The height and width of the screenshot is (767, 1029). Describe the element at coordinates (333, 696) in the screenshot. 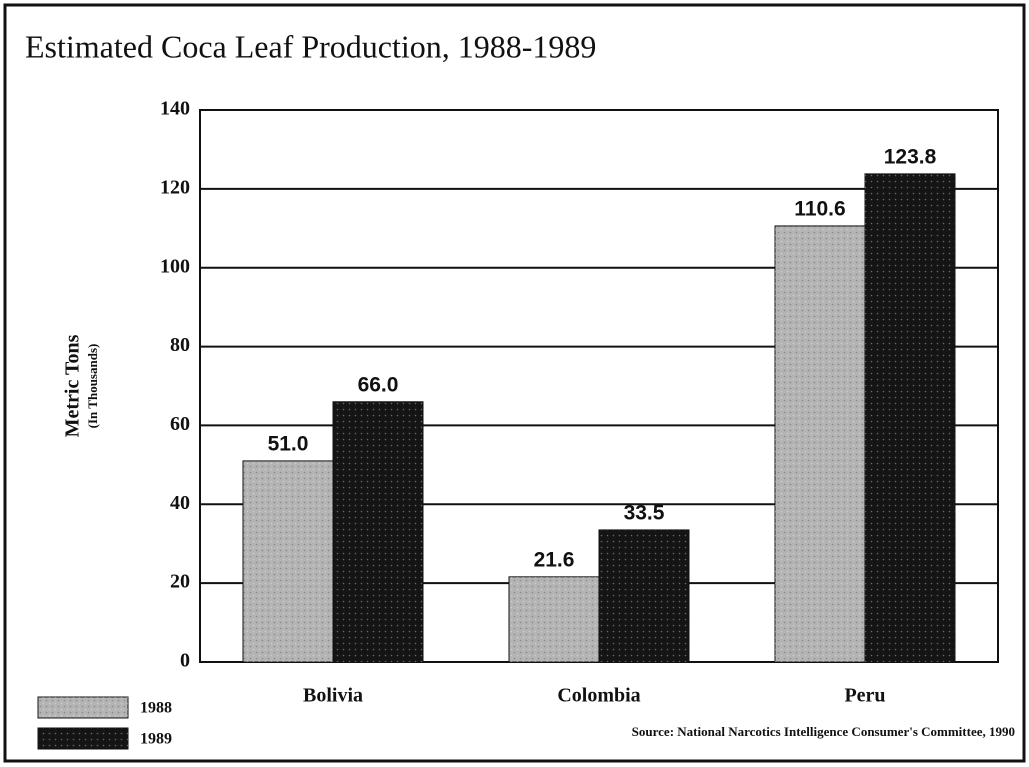

I see `x-tick-label: Bolivia` at that location.